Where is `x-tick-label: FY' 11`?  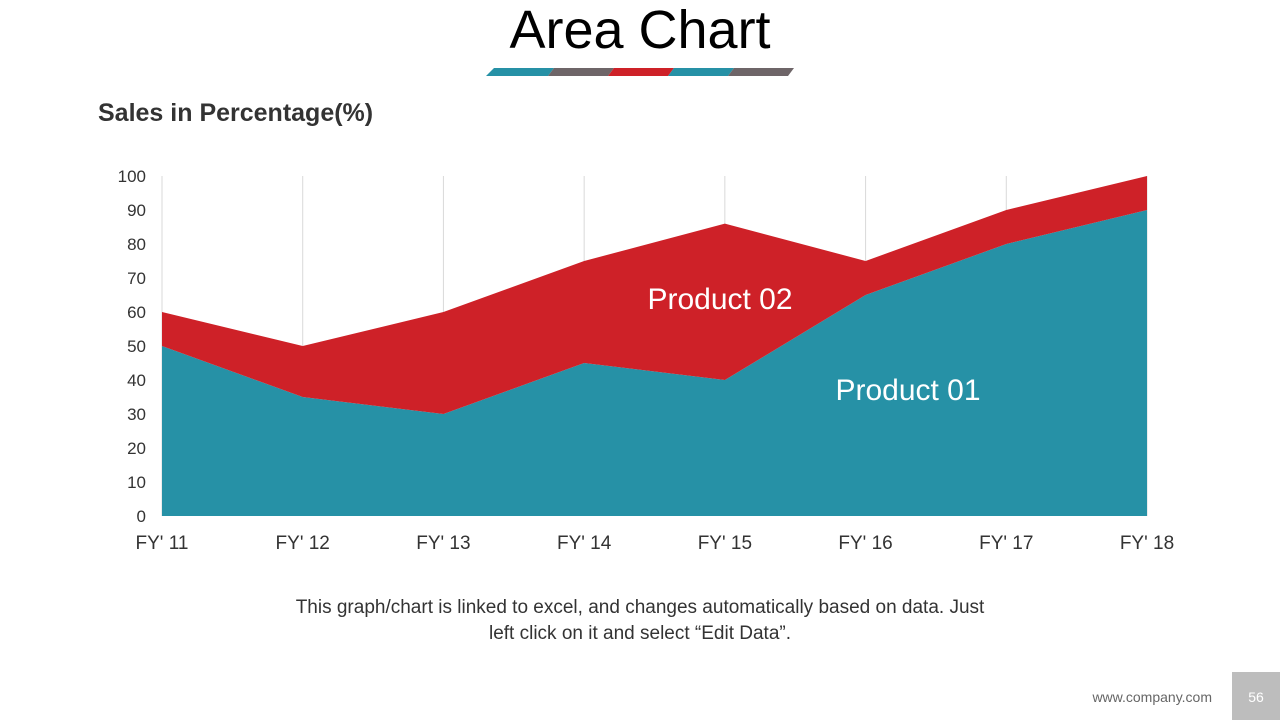 x-tick-label: FY' 11 is located at coordinates (162, 543).